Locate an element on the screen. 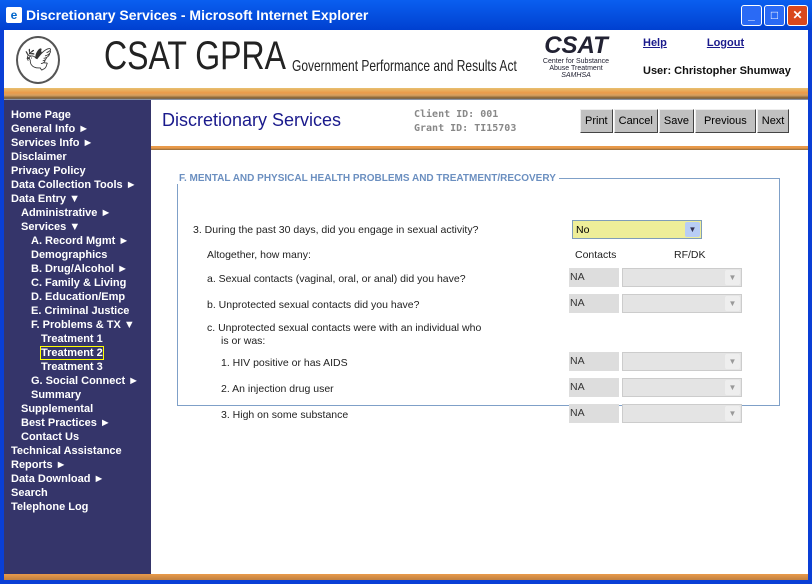 The image size is (812, 584). chevron-down-icon: ▼ is located at coordinates (692, 229).